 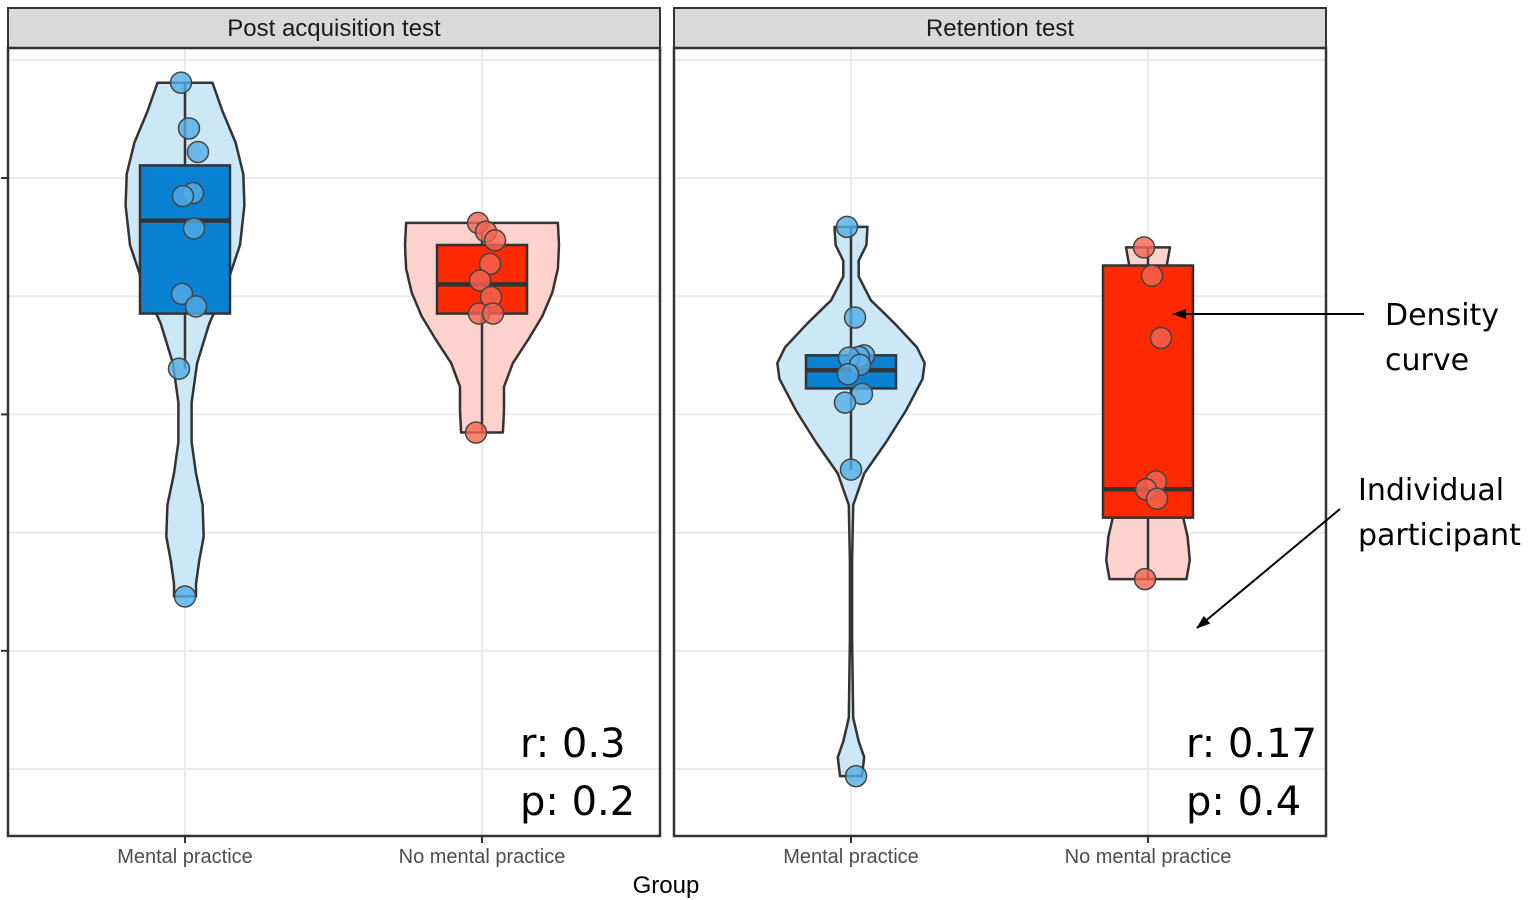 What do you see at coordinates (1431, 490) in the screenshot?
I see `individual-label-line1: Individual` at bounding box center [1431, 490].